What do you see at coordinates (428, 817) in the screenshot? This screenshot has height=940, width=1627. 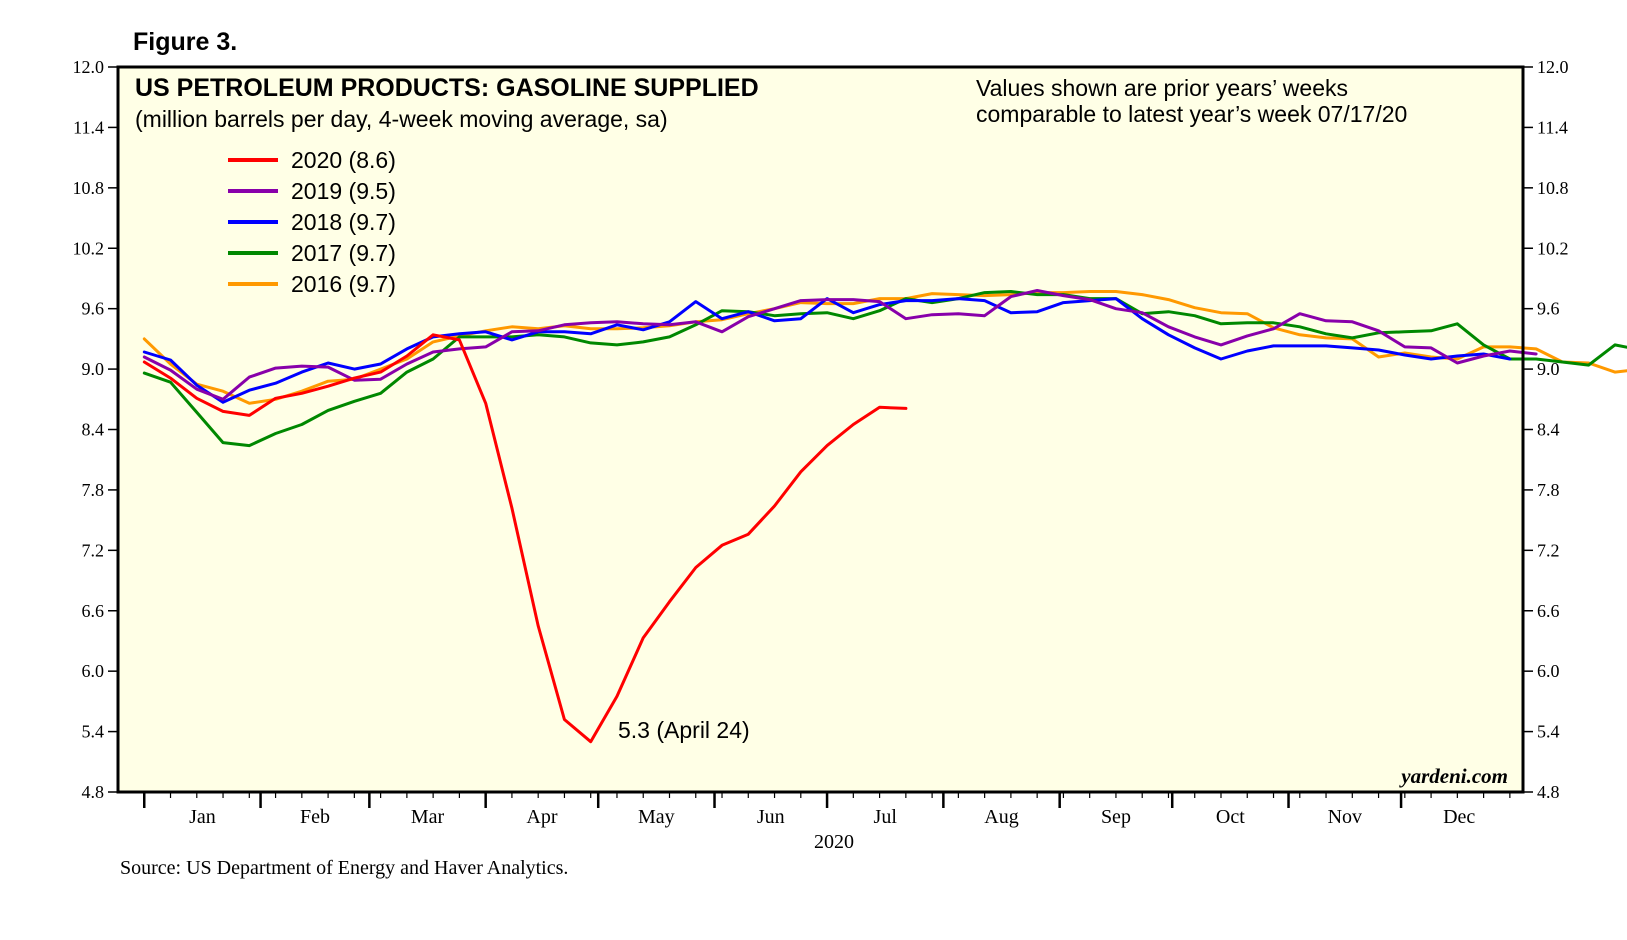 I see `x-month-label: Mar` at bounding box center [428, 817].